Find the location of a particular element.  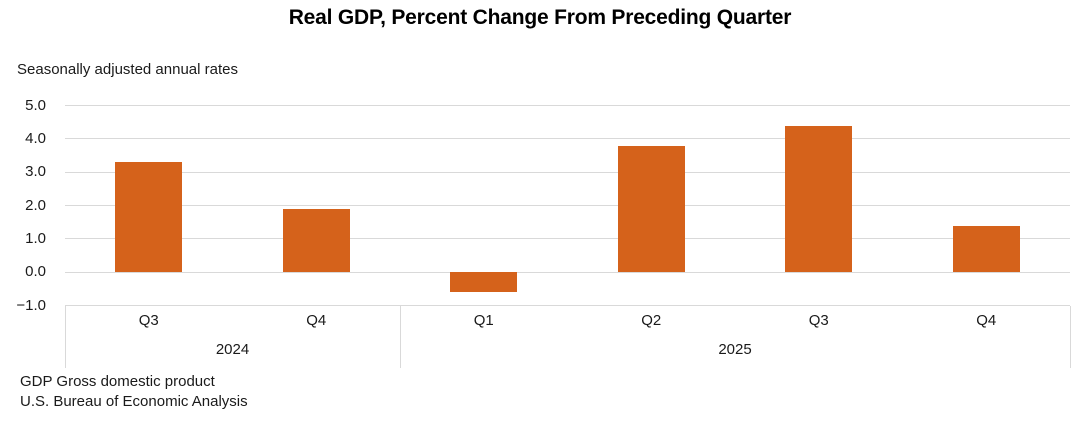

bar-2025-Q1 is located at coordinates (484, 282).